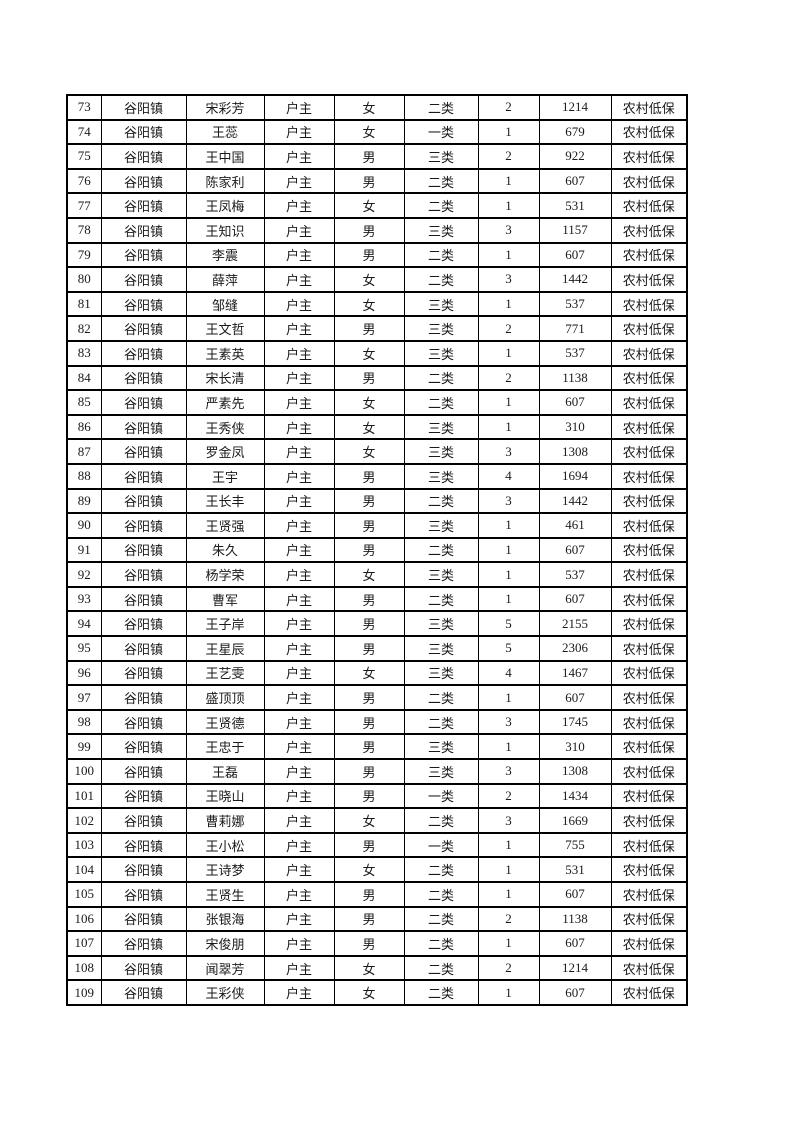  What do you see at coordinates (377, 673) in the screenshot?
I see `table-row: 96 谷阳镇 王艺雯 户主女三类 4 1467 农村低保` at bounding box center [377, 673].